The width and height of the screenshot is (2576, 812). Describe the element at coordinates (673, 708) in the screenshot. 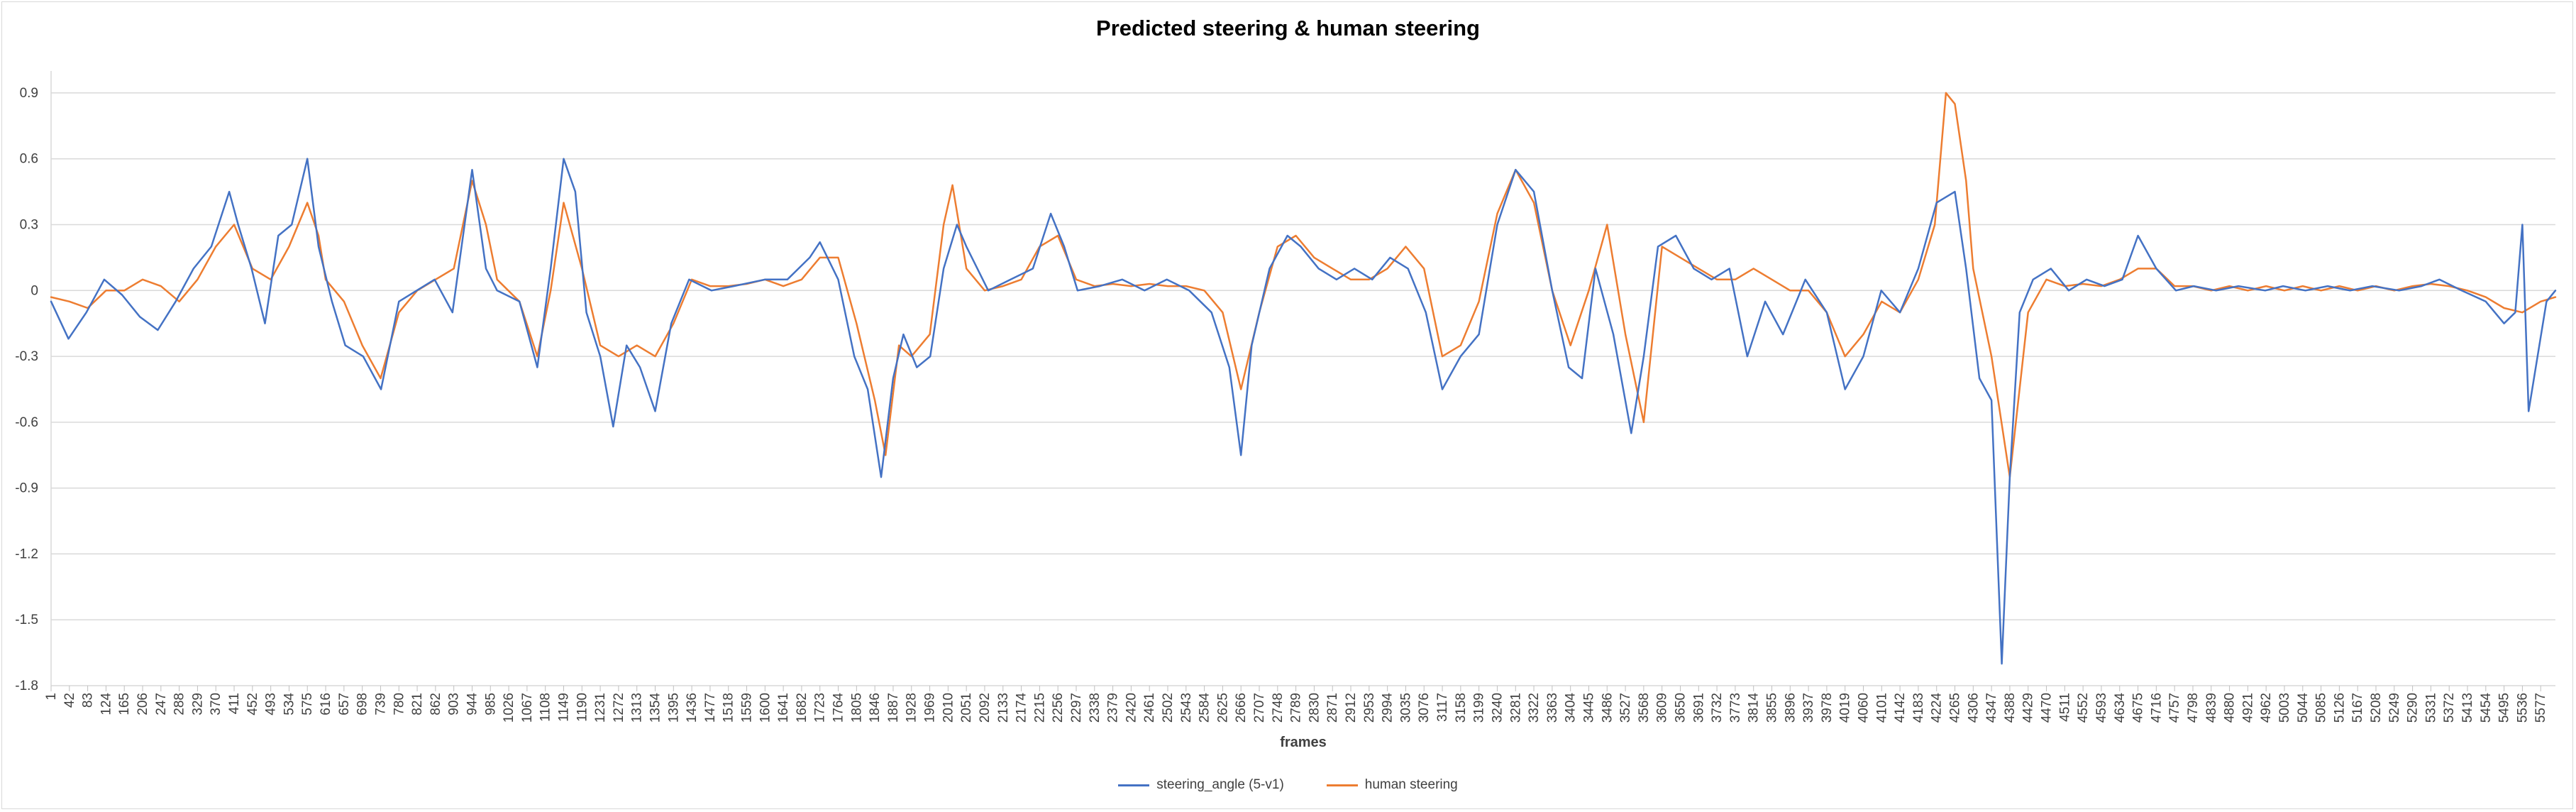

I see `x-tick-label: 1395` at that location.